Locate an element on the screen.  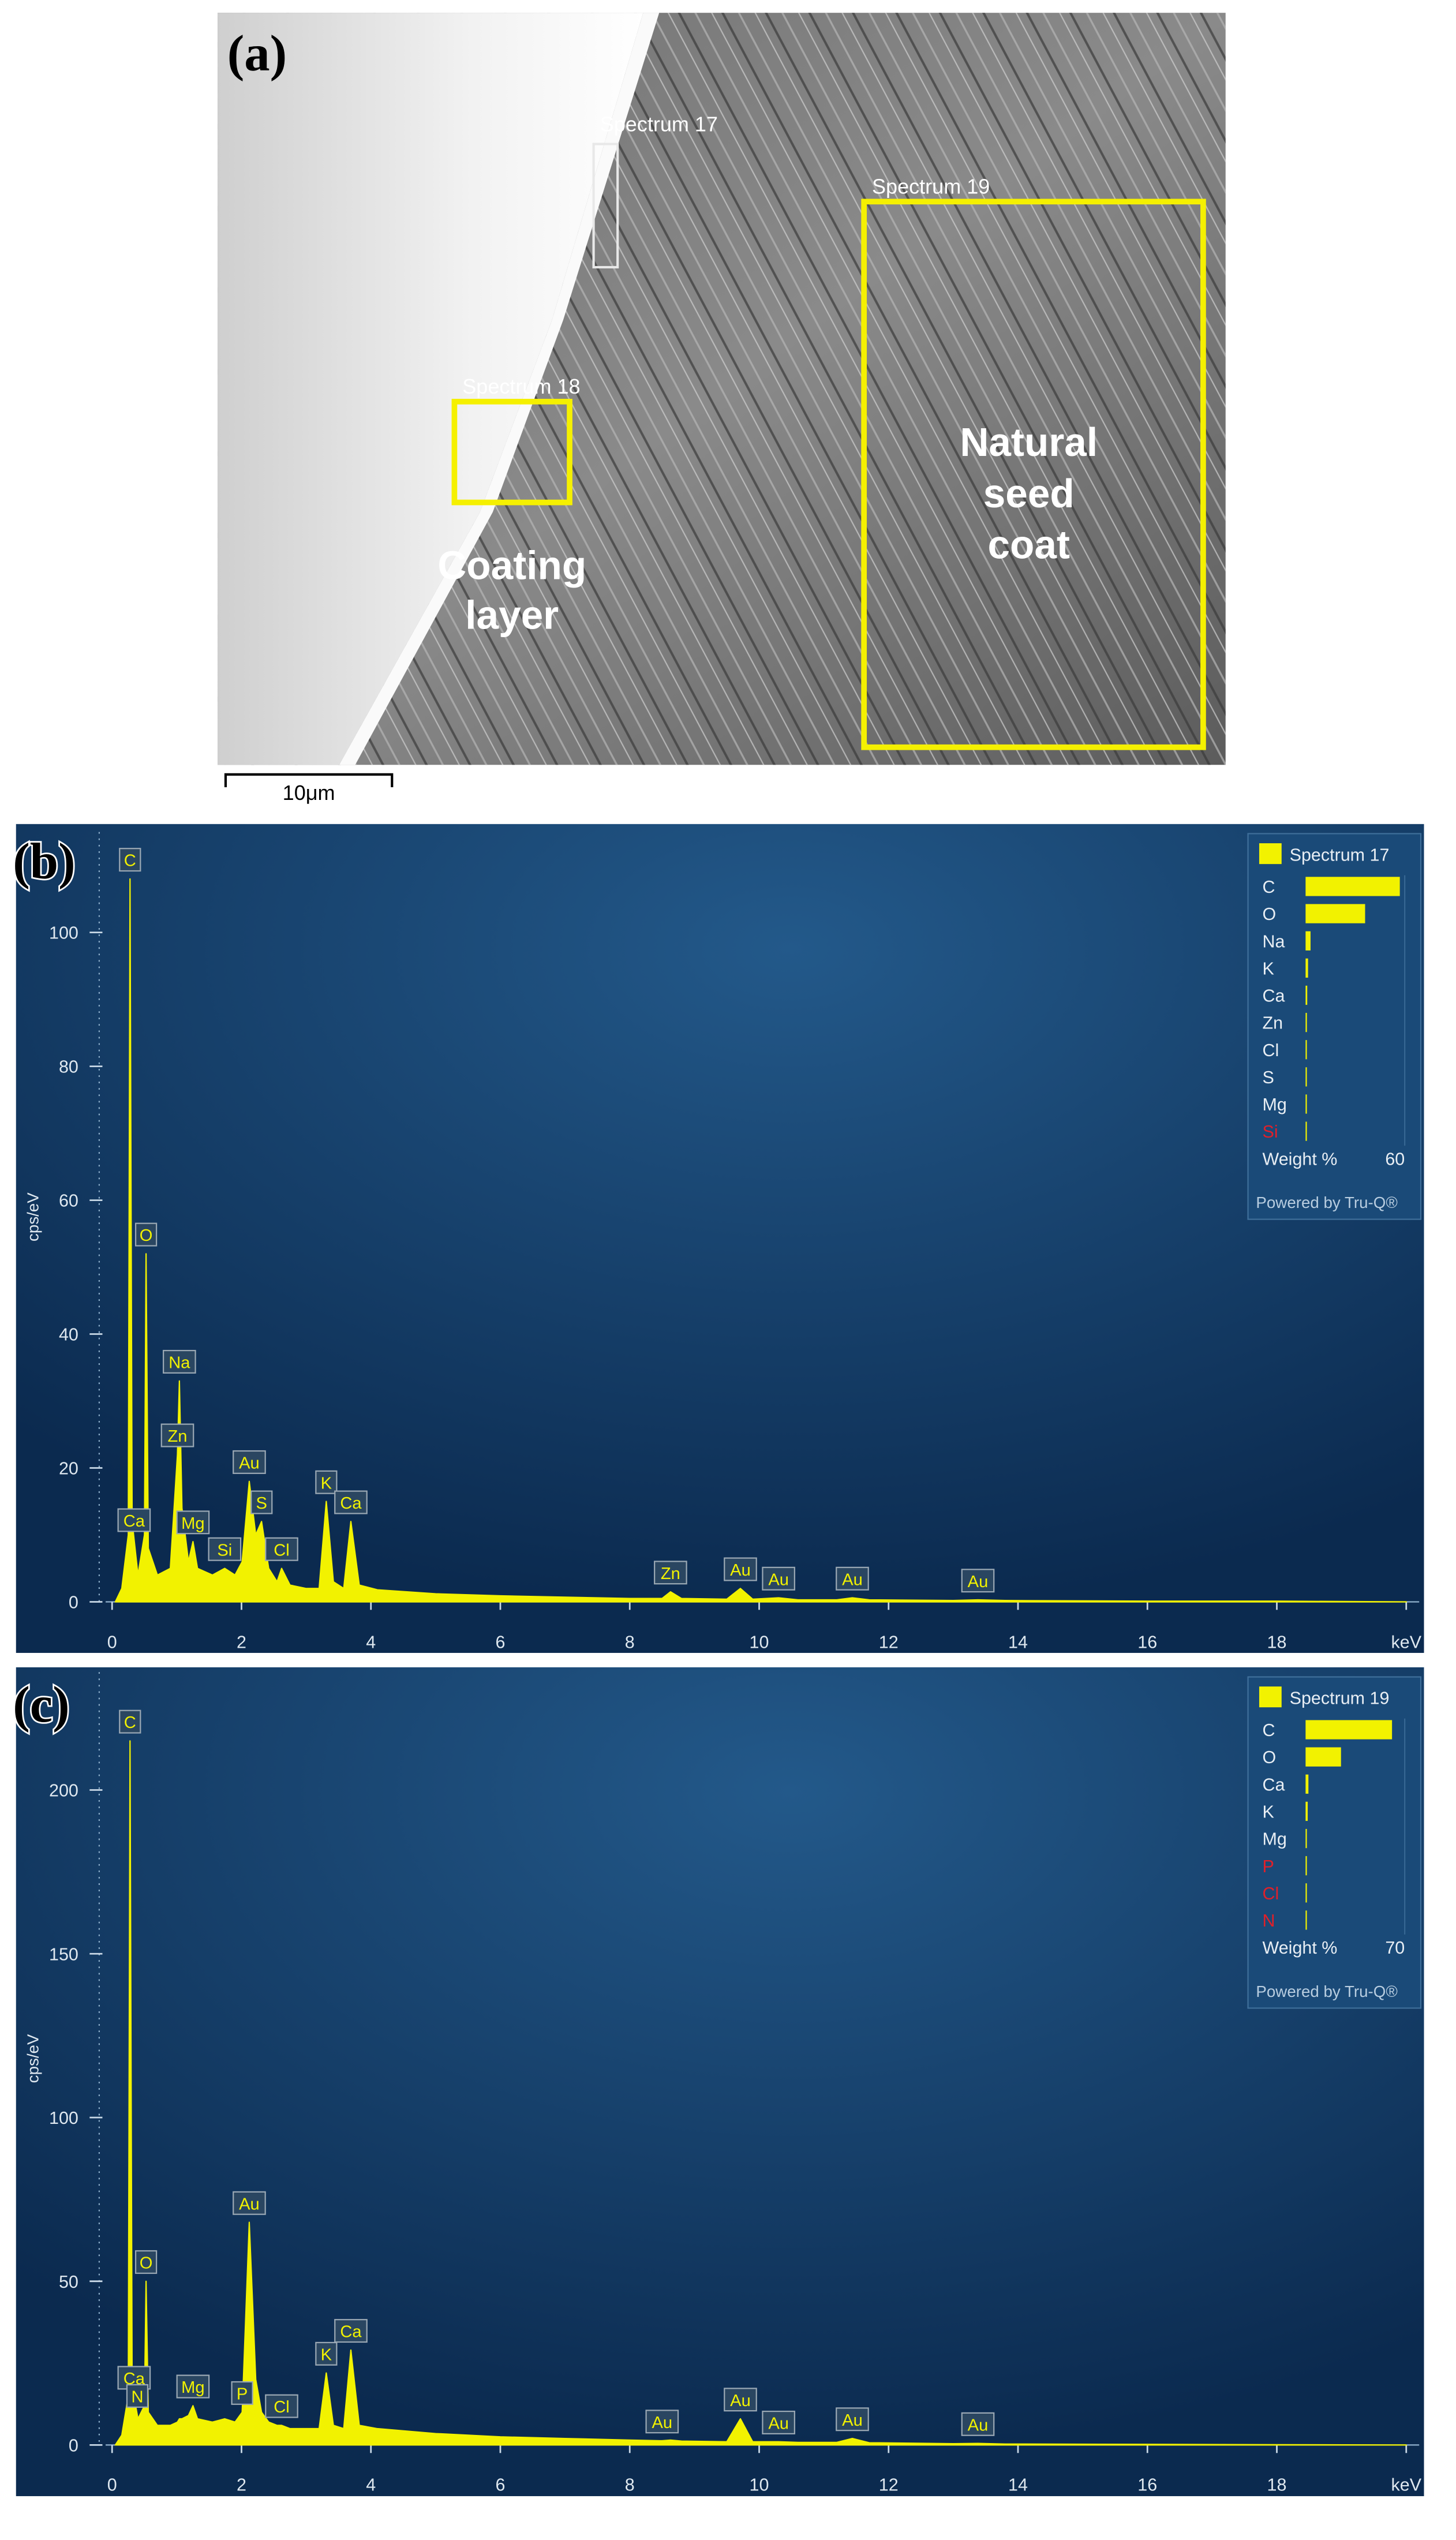
y-tick-label: 60 is located at coordinates (69, 1201).